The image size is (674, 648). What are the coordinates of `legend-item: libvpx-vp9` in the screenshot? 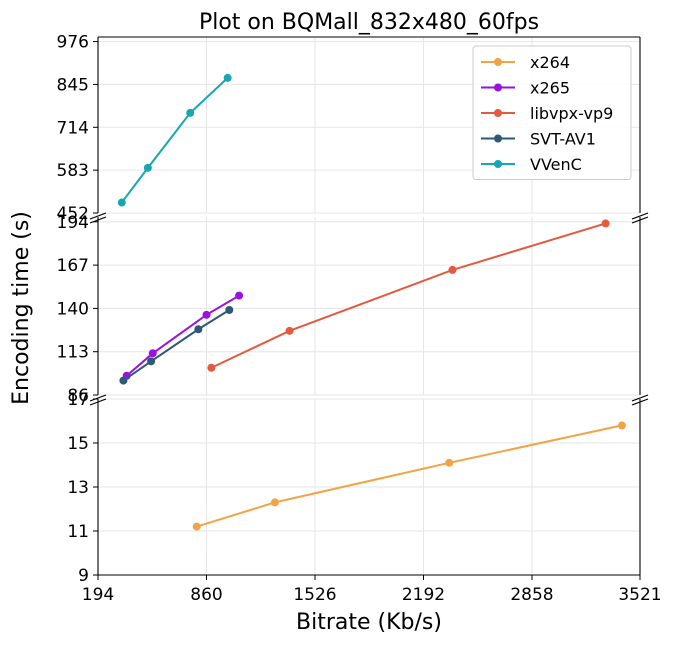 It's located at (547, 113).